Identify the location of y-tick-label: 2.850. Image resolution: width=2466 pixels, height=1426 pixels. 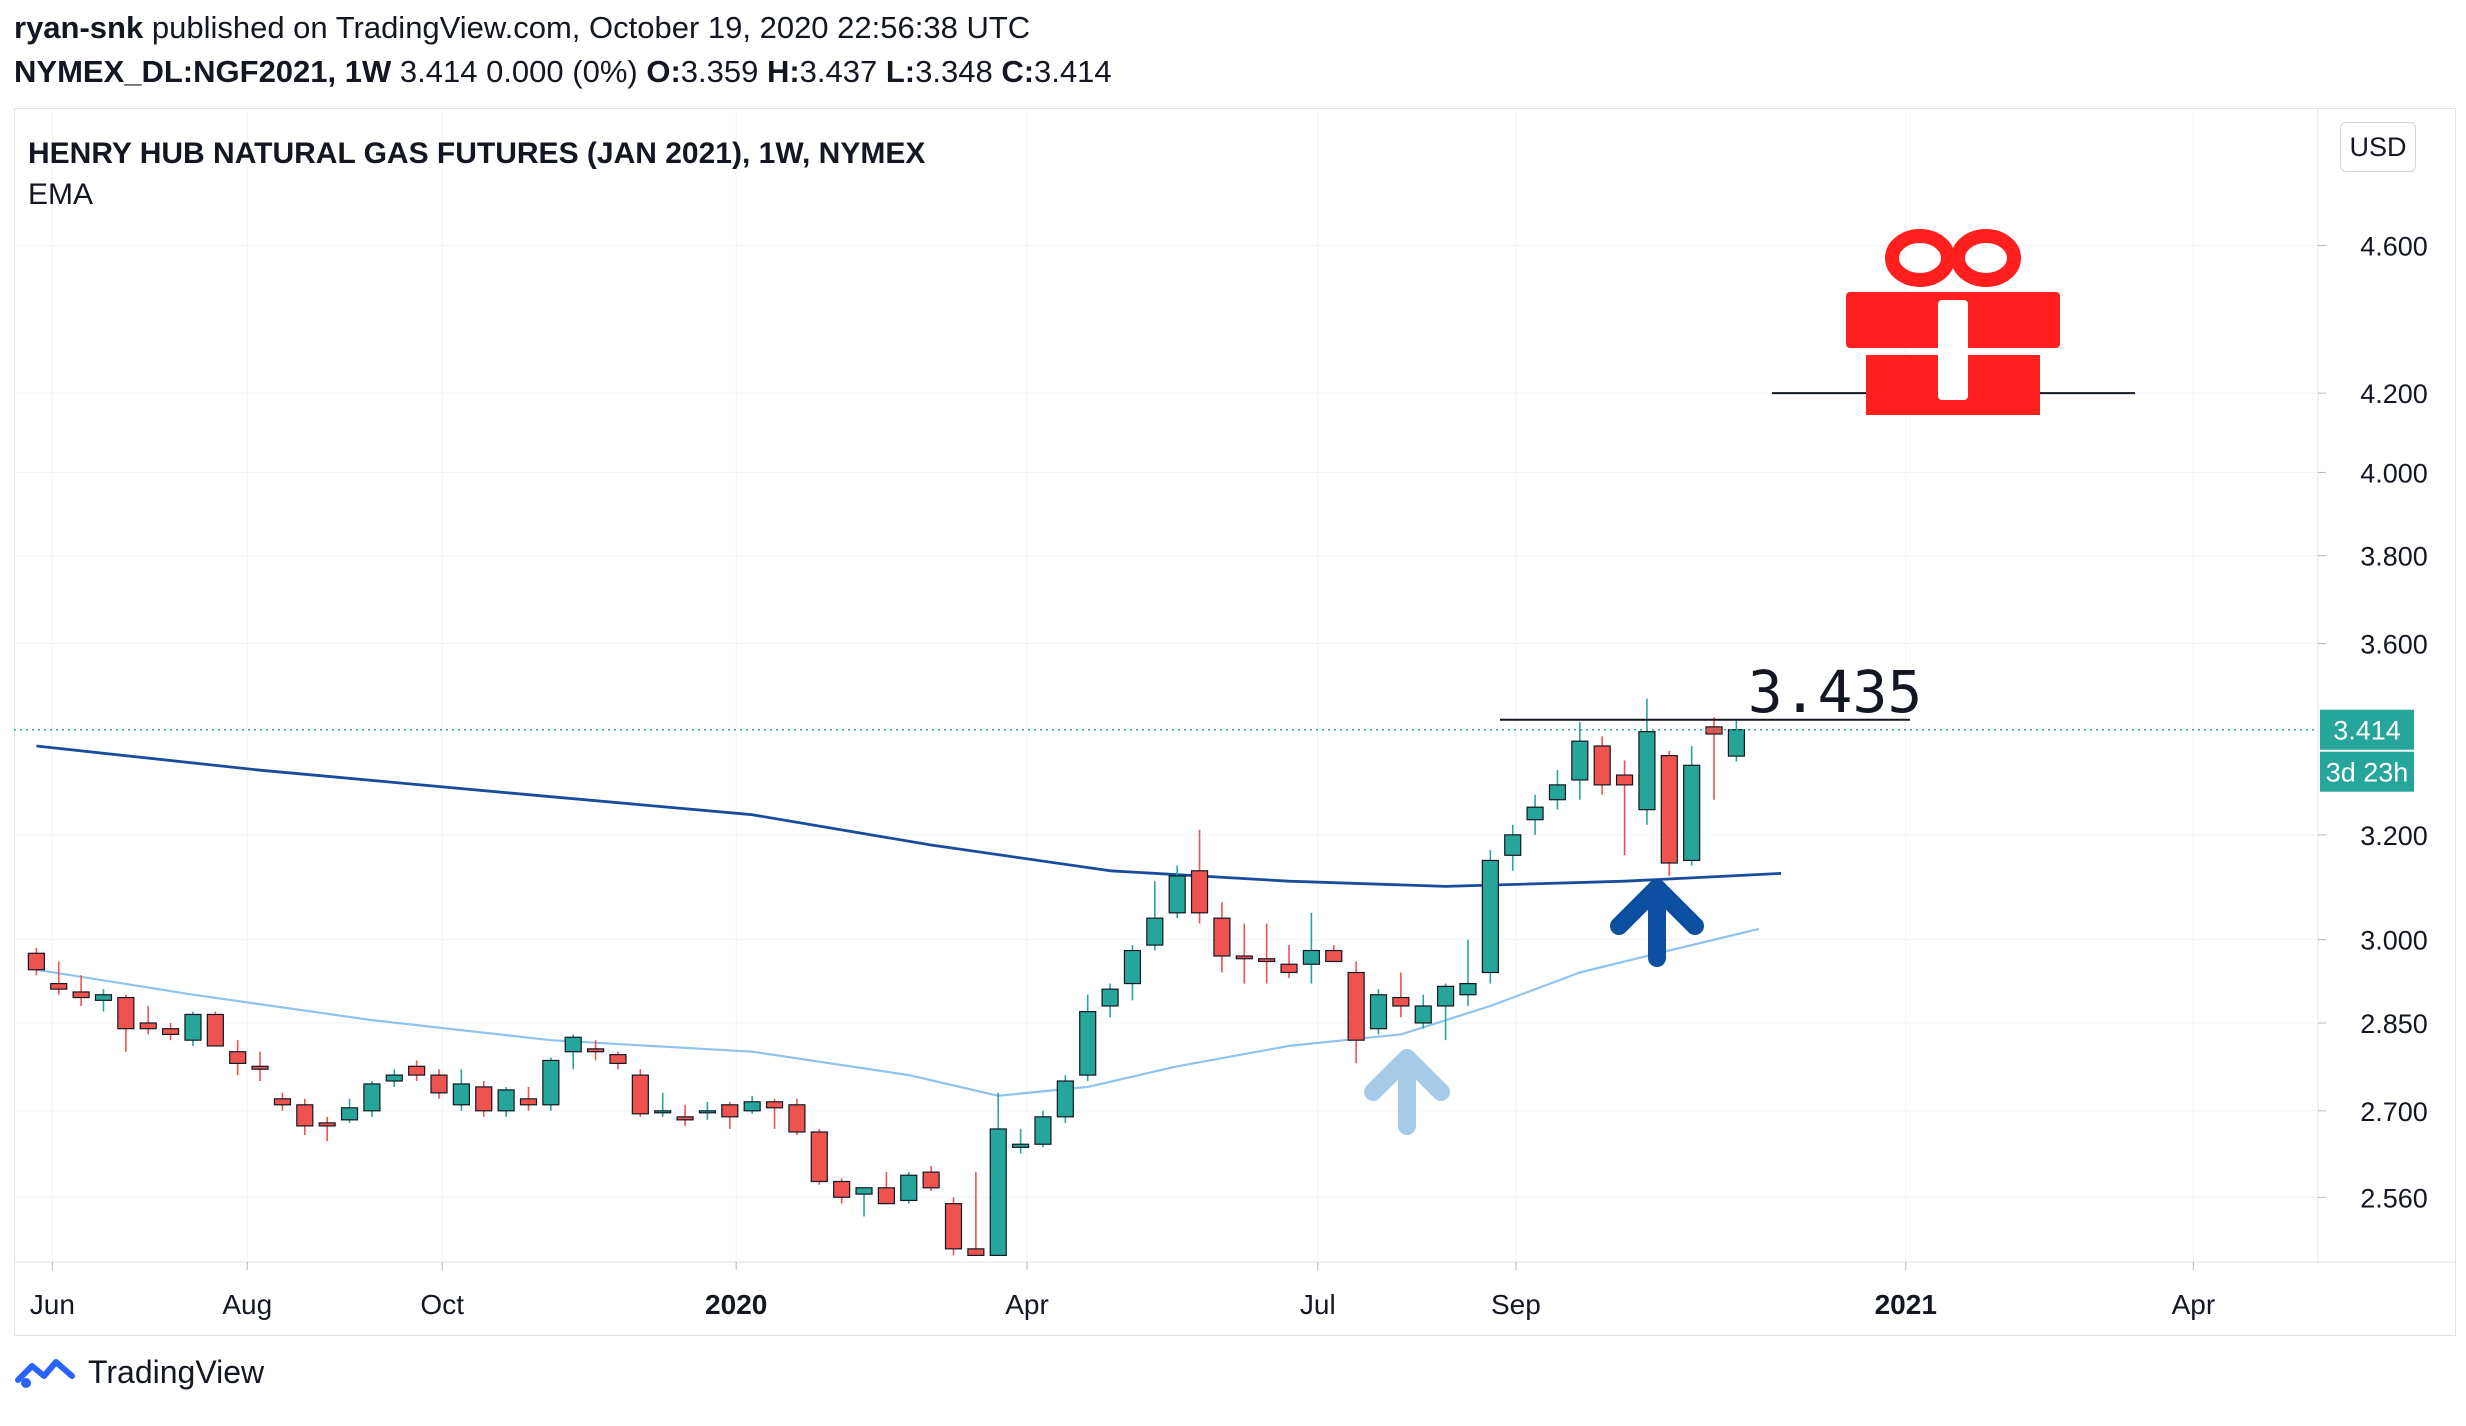
(2394, 1024).